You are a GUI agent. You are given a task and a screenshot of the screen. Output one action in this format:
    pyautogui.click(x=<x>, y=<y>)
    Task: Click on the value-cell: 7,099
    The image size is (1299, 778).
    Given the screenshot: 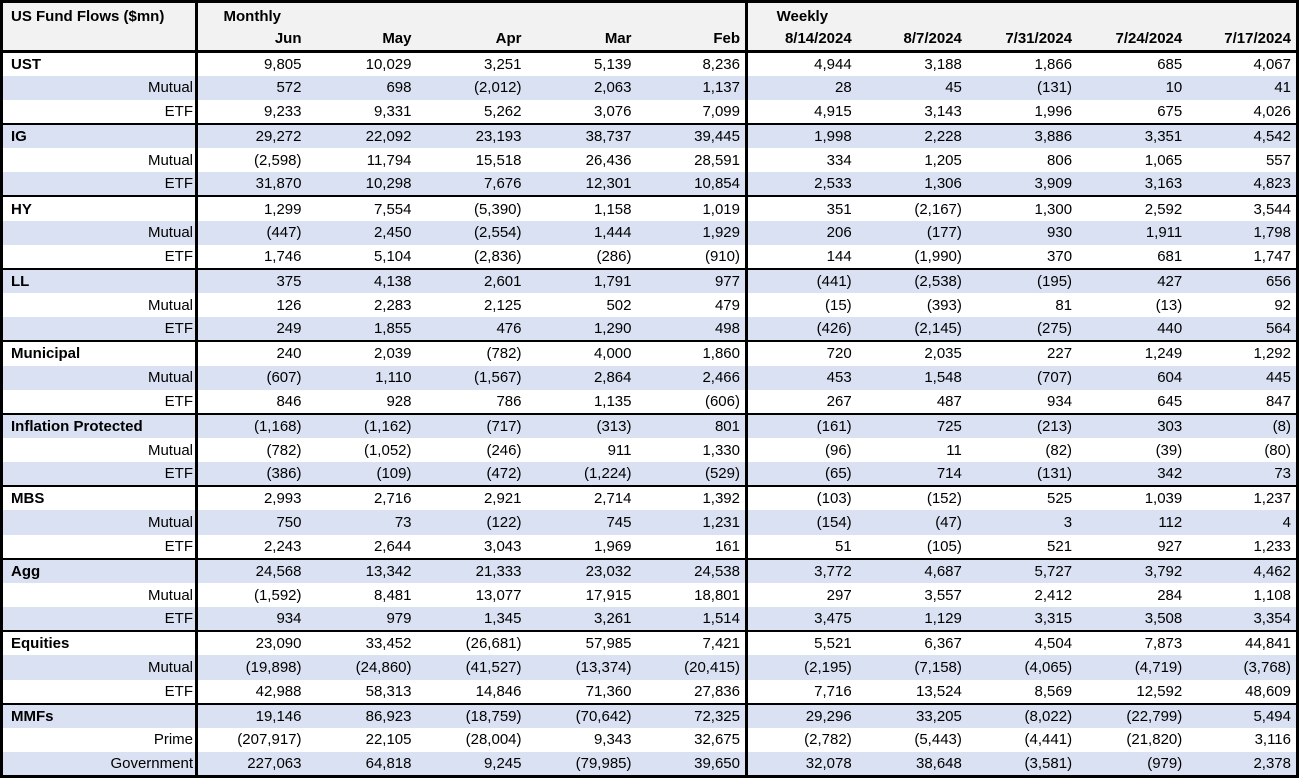 What is the action you would take?
    pyautogui.click(x=721, y=111)
    